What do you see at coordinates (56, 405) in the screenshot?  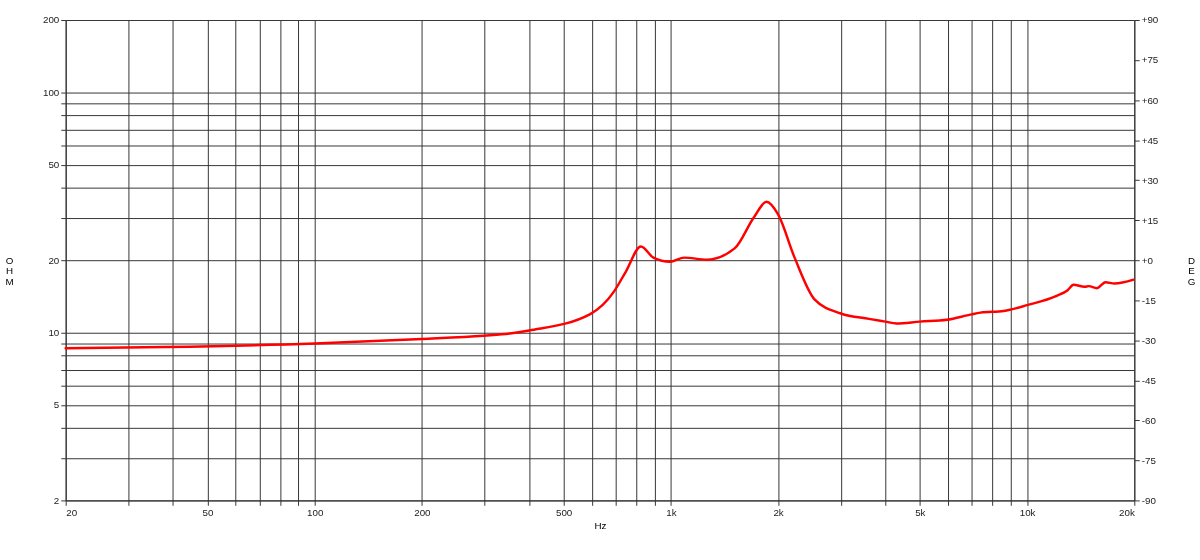 I see `y-tick-label: 5` at bounding box center [56, 405].